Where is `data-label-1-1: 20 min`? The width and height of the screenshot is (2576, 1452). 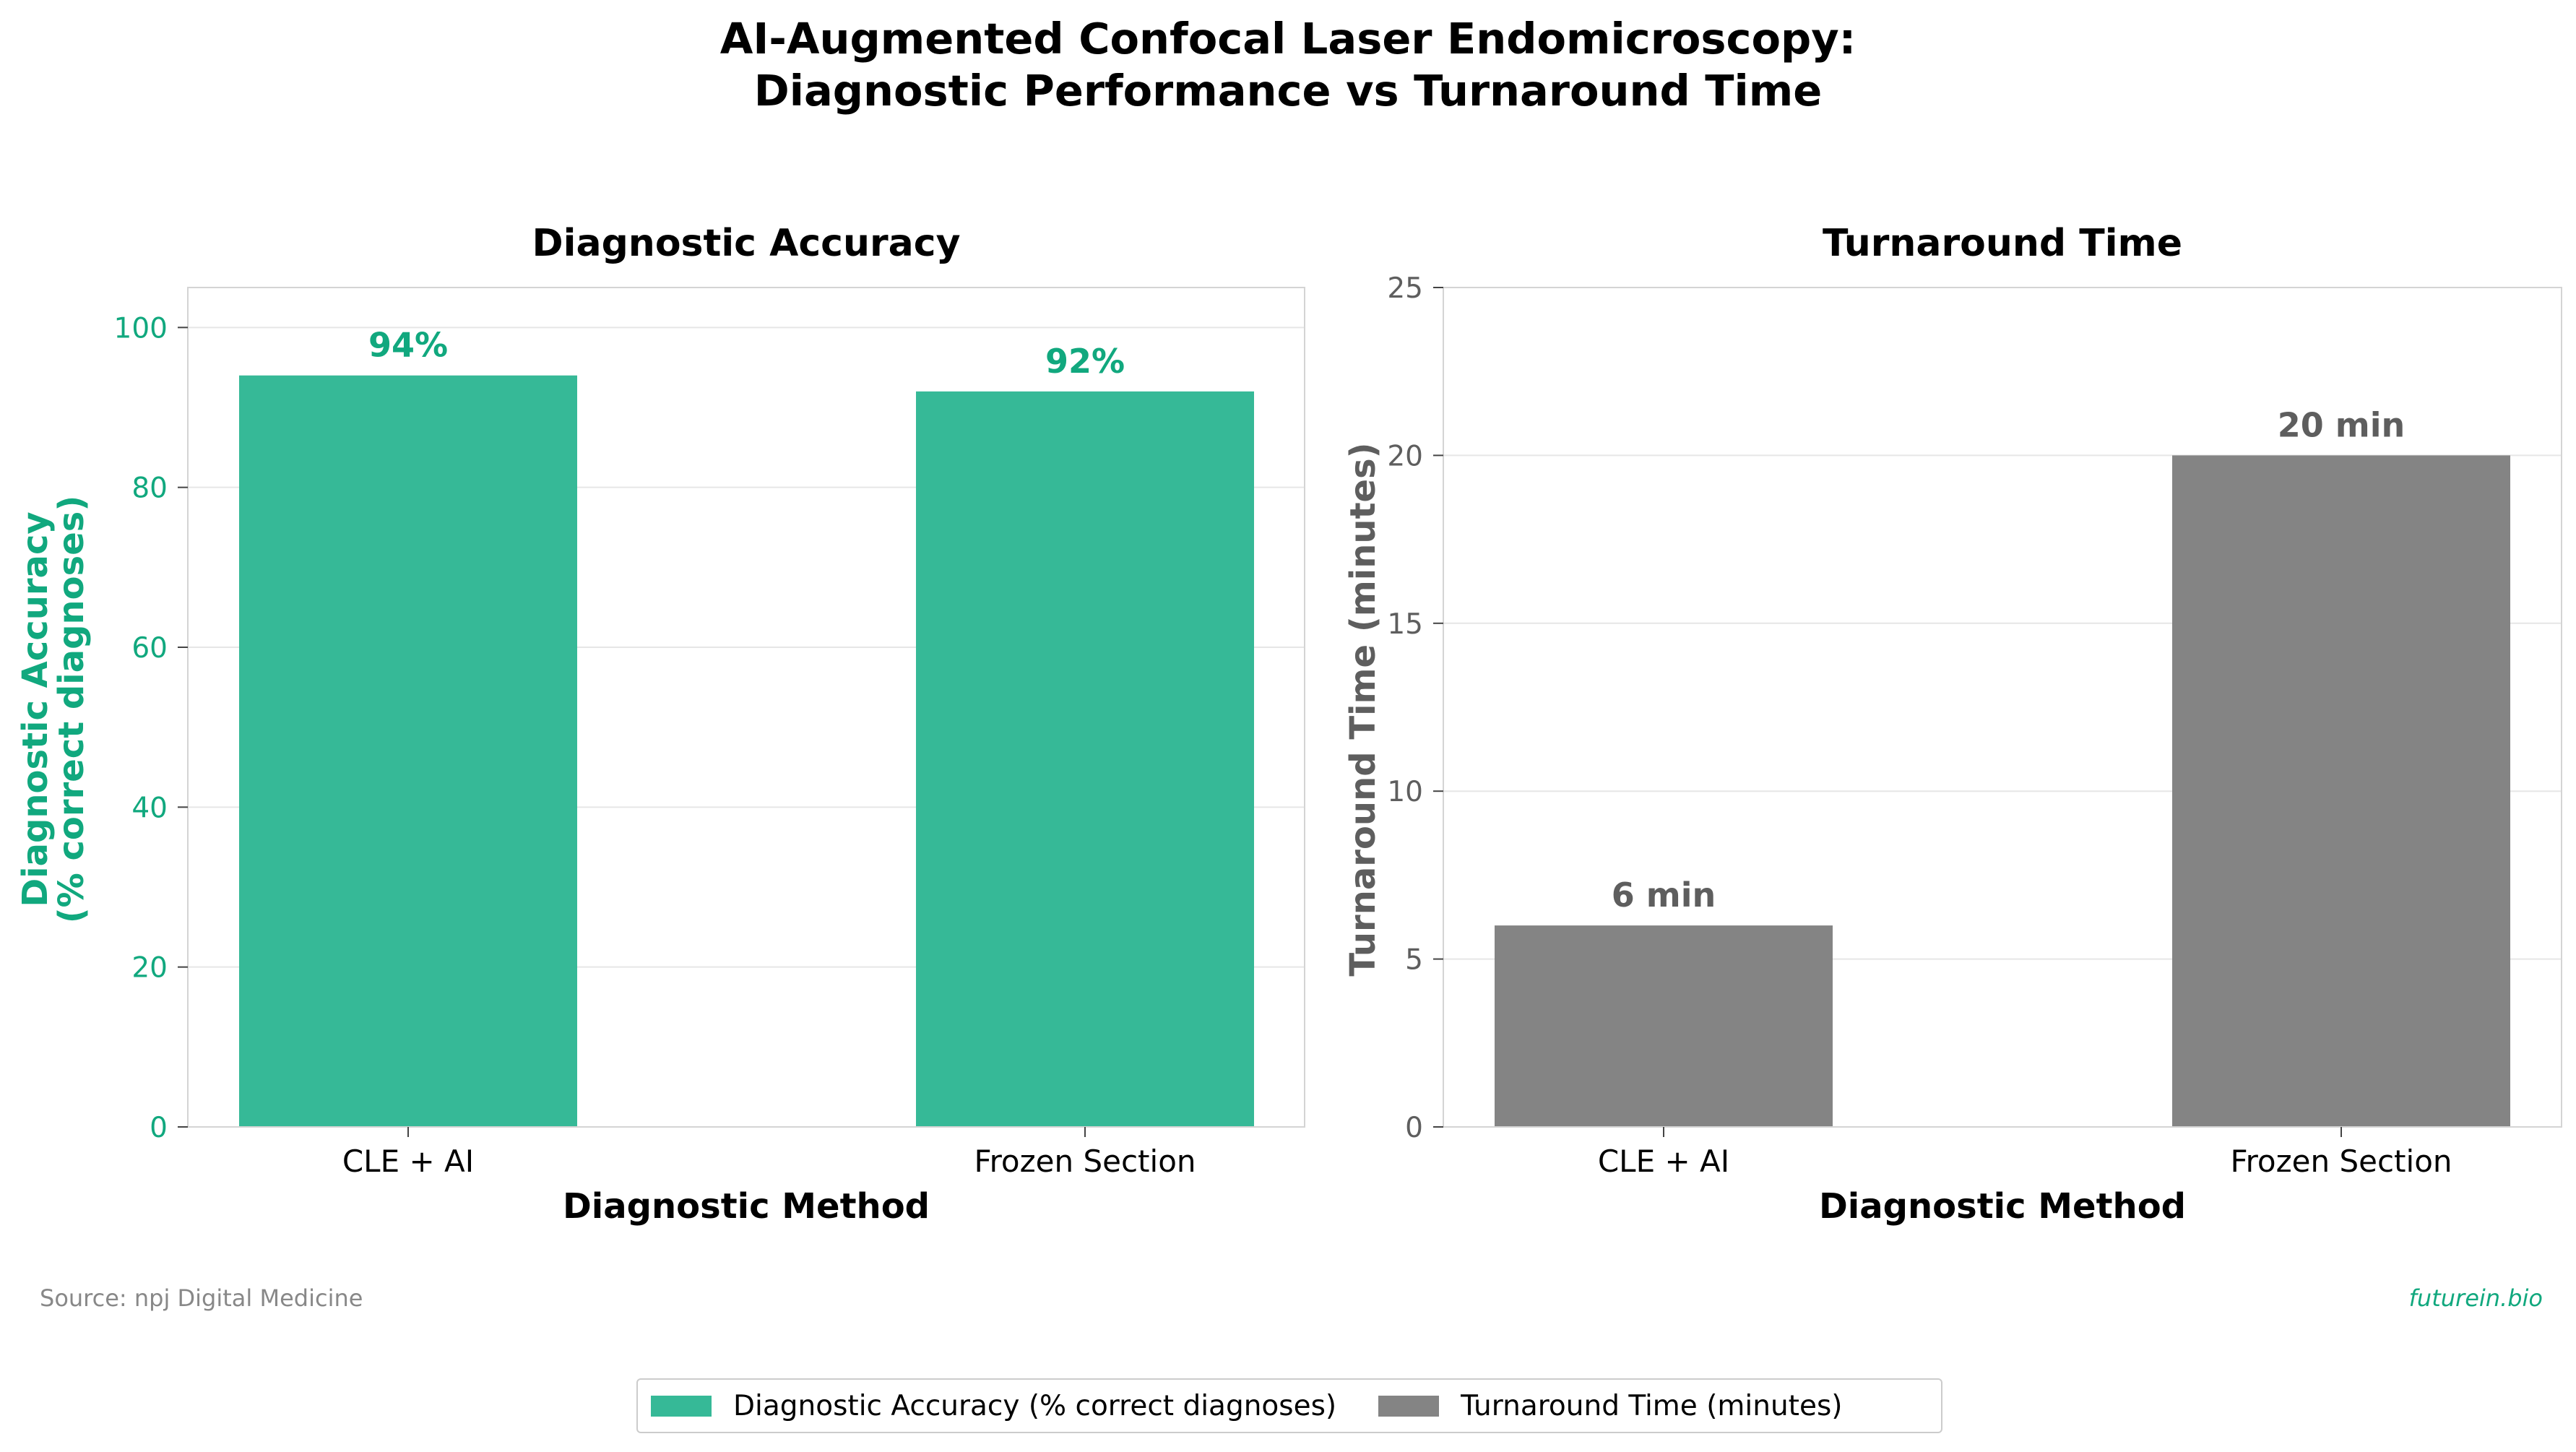
data-label-1-1: 20 min is located at coordinates (2341, 424).